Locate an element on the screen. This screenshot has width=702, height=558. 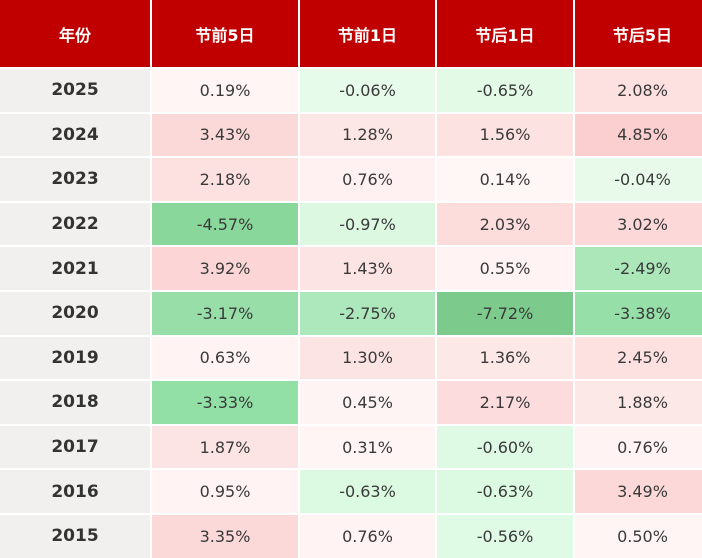
value-cell-post5: -3.38% is located at coordinates (638, 313).